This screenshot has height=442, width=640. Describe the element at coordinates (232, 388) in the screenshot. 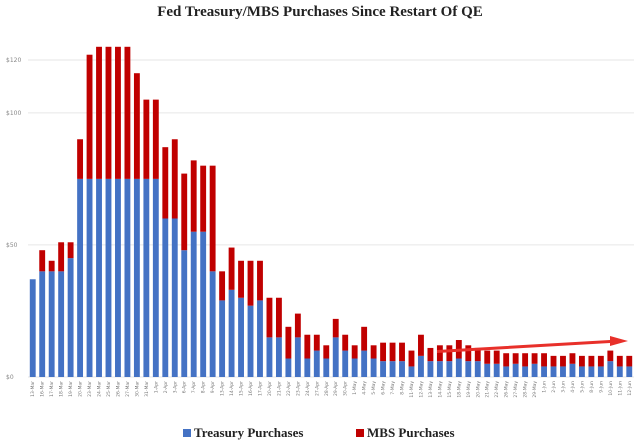

I see `x-tick-label: 14-Apr` at that location.